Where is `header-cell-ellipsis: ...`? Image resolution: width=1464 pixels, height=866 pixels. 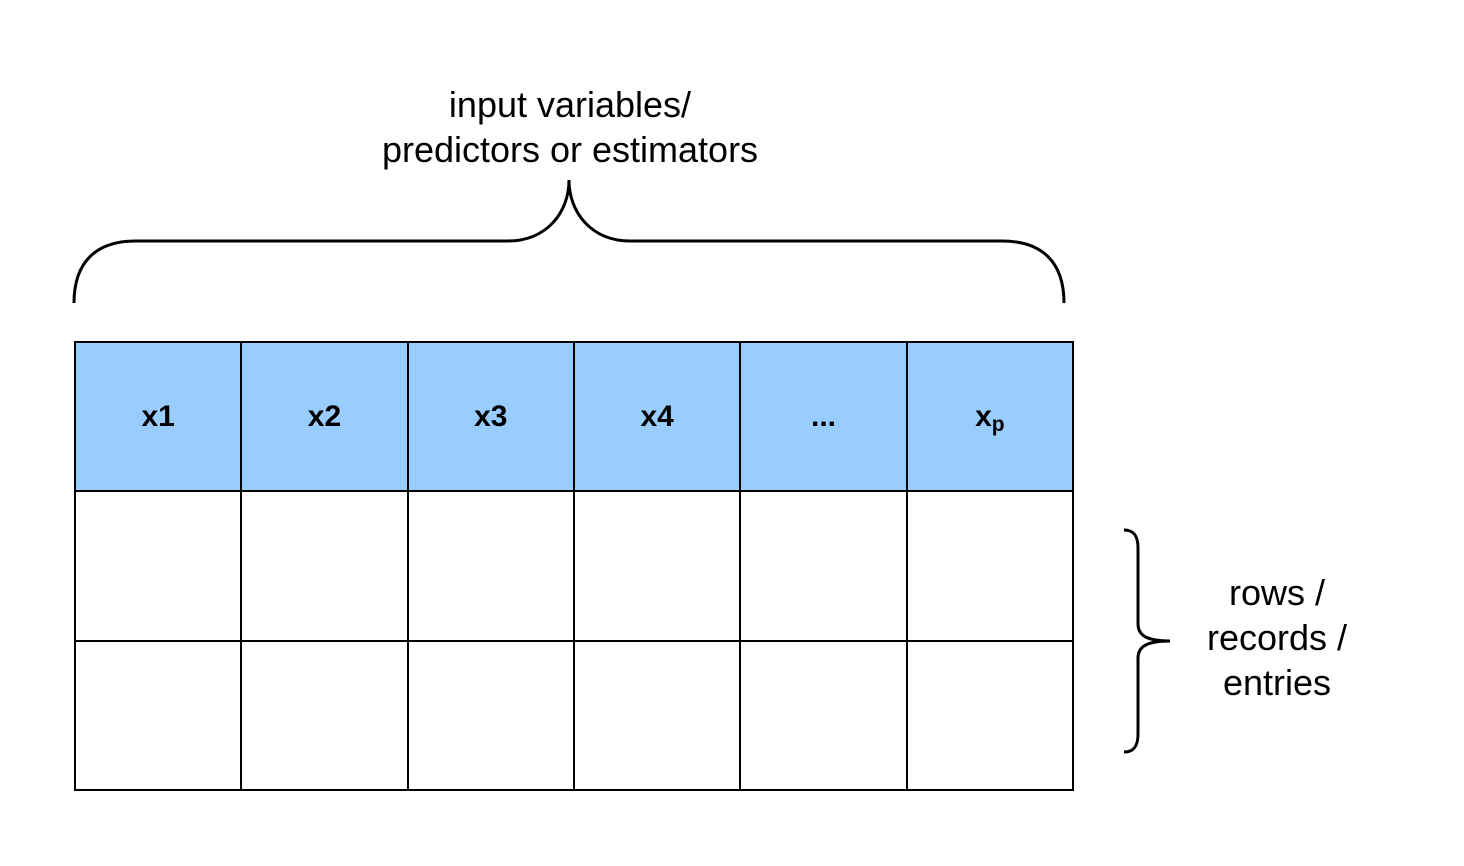 header-cell-ellipsis: ... is located at coordinates (824, 418).